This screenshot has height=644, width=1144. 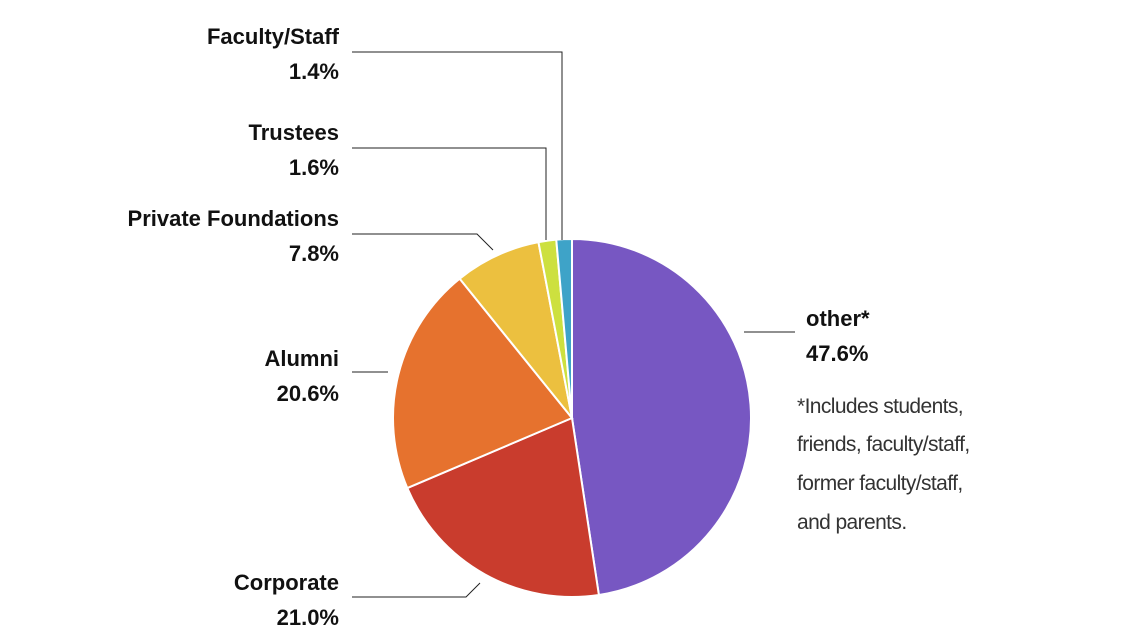 I want to click on label-name-other: other*, so click(x=838, y=318).